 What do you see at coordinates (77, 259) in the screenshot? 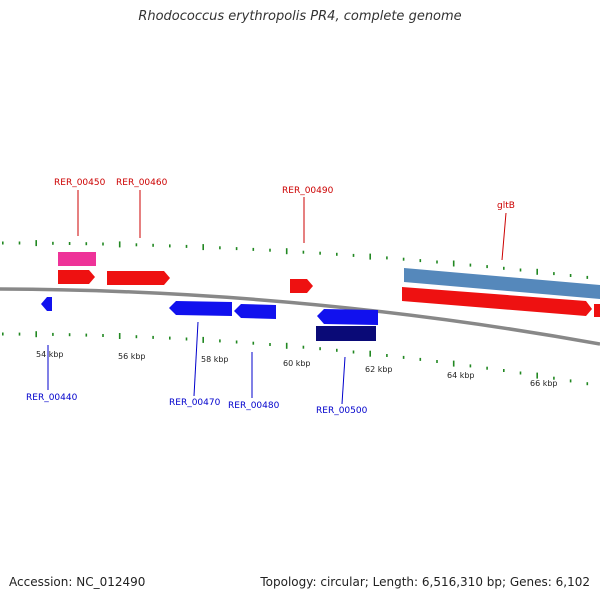
I see `gene-rer-00450-marker` at bounding box center [77, 259].